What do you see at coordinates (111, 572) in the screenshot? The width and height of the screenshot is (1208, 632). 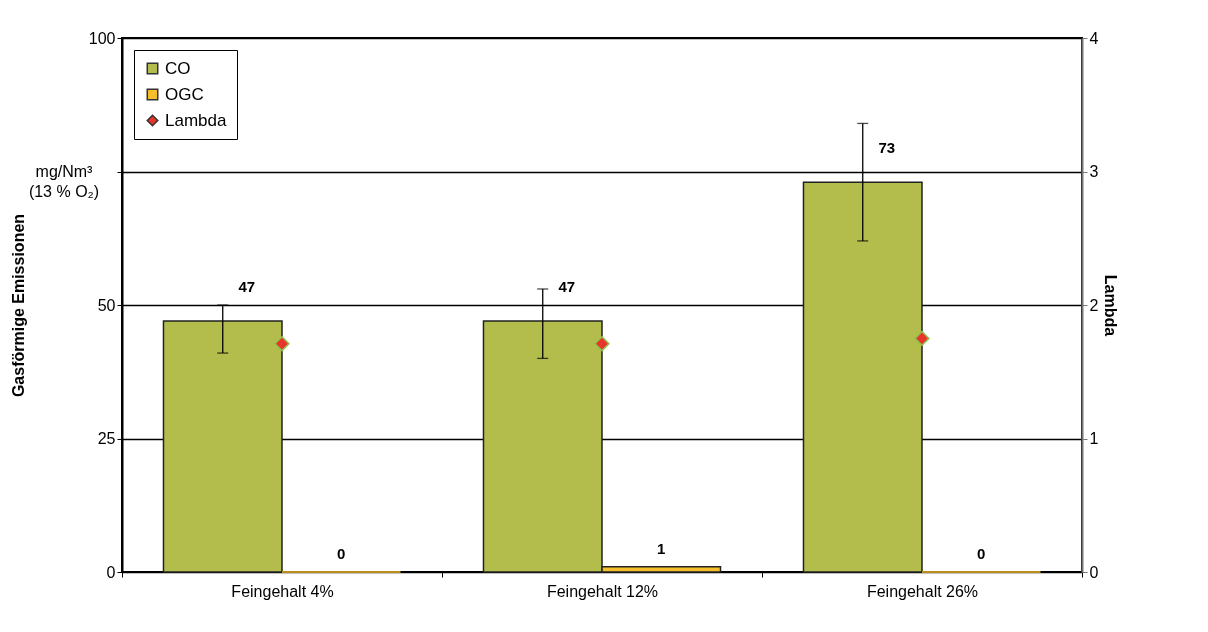 I see `y-tick-label: 0` at bounding box center [111, 572].